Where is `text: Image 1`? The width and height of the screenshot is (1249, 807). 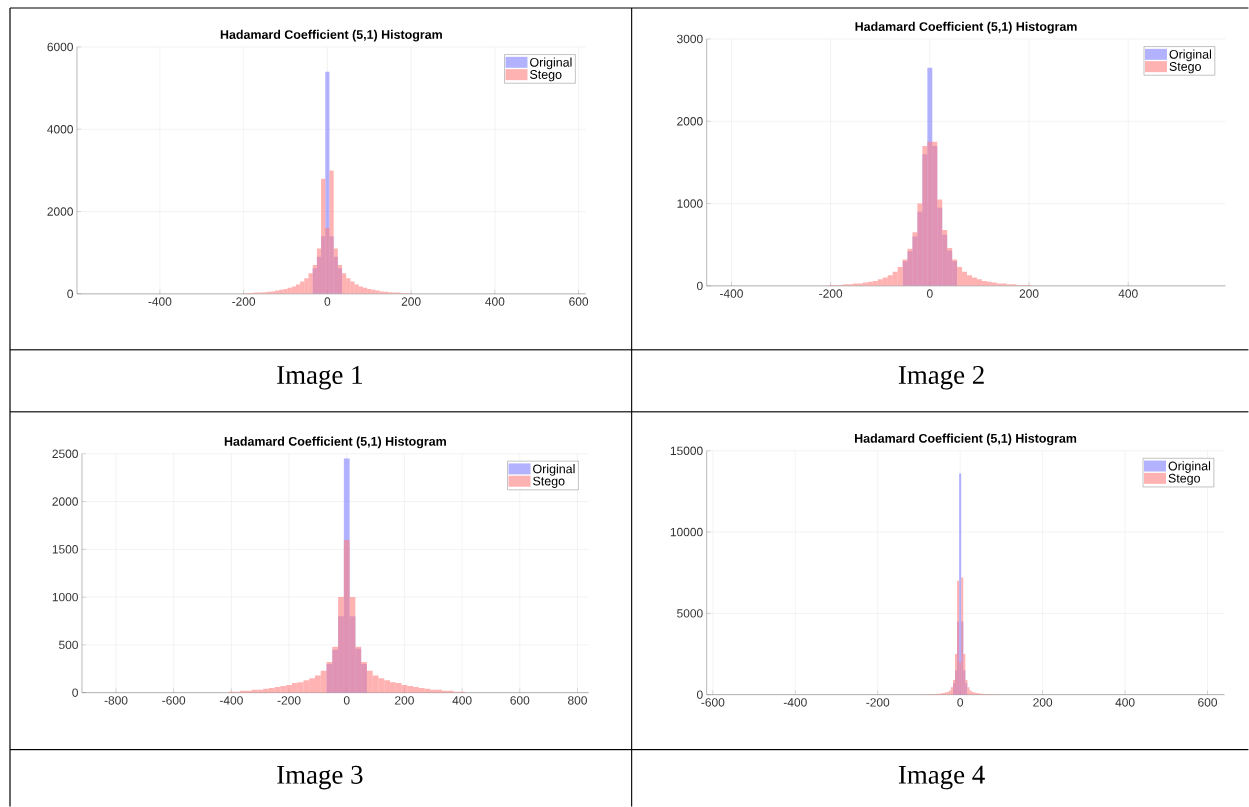
text: Image 1 is located at coordinates (319, 377).